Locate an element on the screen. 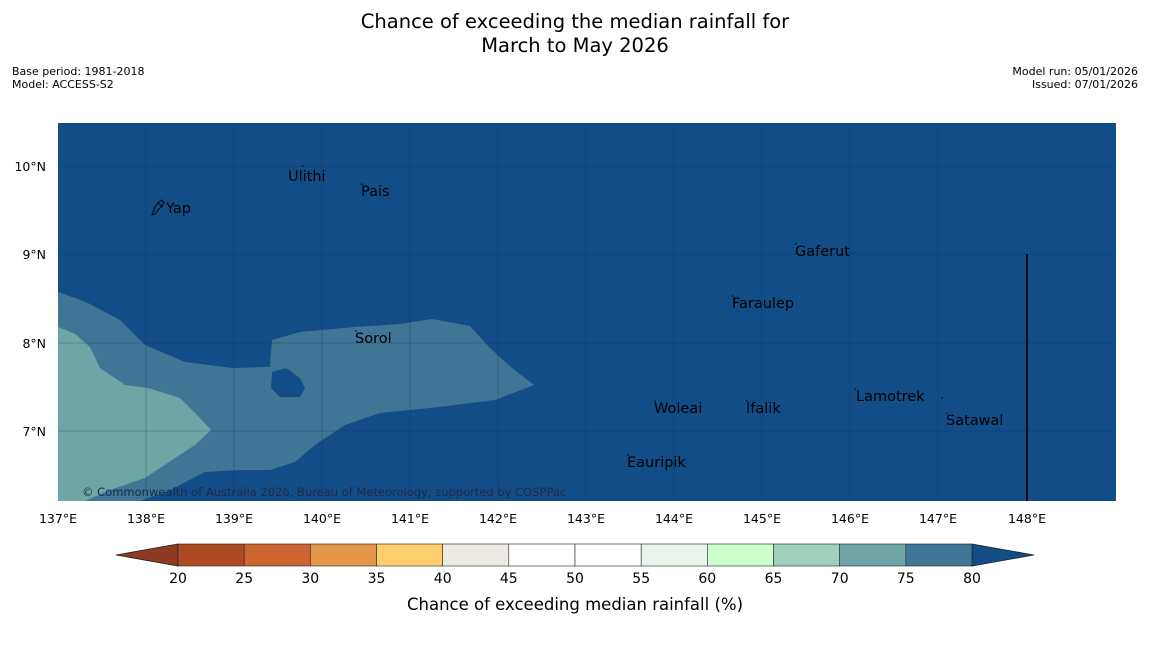  issued-text: Issued: 07/01/2026 is located at coordinates (1084, 84).